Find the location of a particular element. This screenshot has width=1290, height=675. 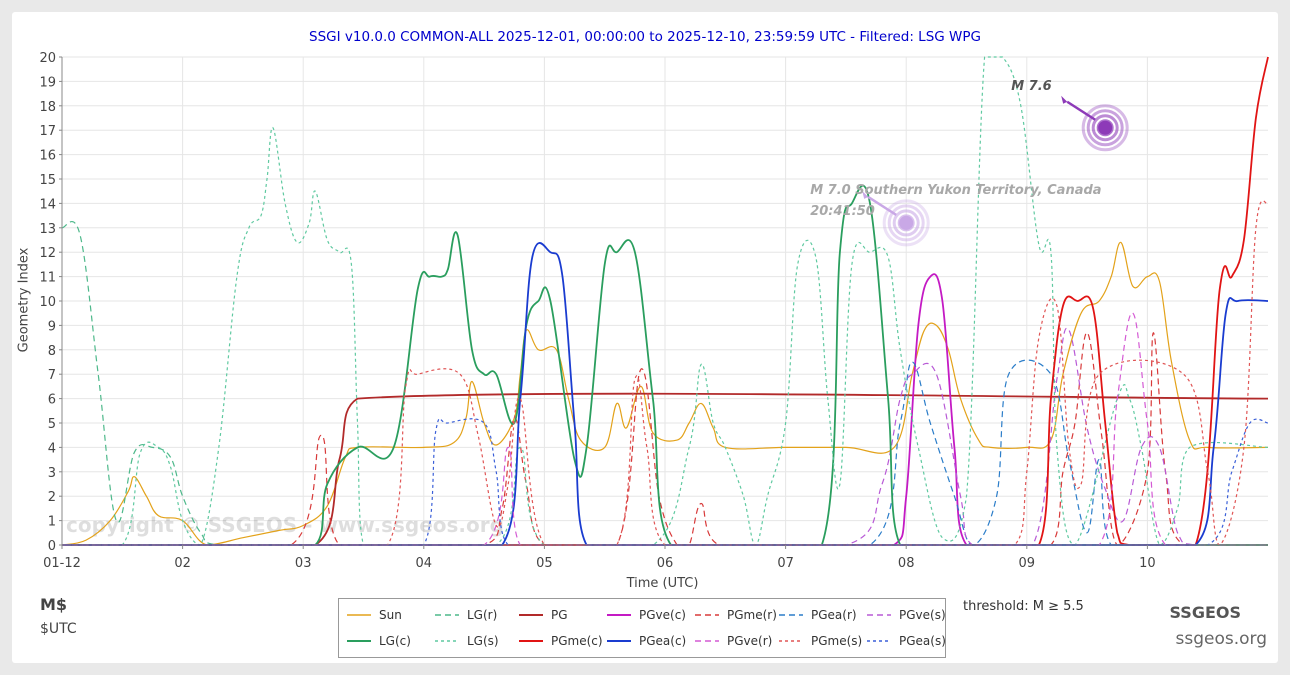

y-tick-label: 9 is located at coordinates (52, 326).